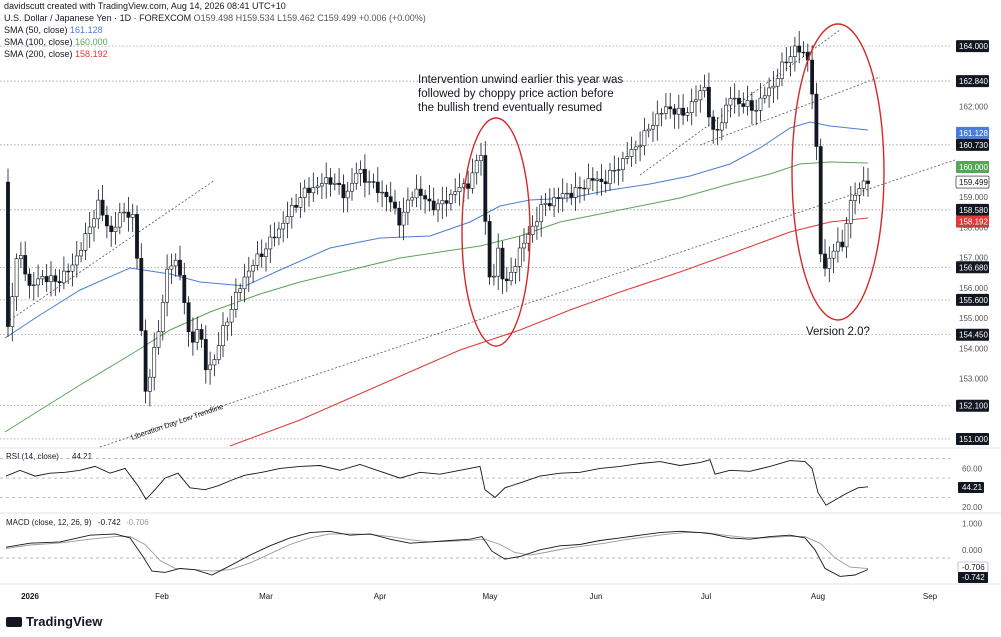  I want to click on rsi-tick-0: 60.00, so click(972, 468).